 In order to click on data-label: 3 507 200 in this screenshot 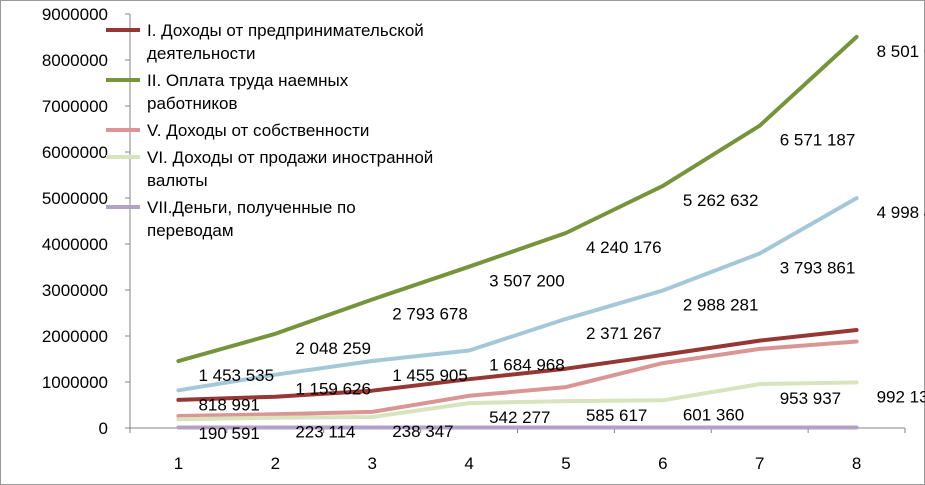, I will do `click(527, 281)`.